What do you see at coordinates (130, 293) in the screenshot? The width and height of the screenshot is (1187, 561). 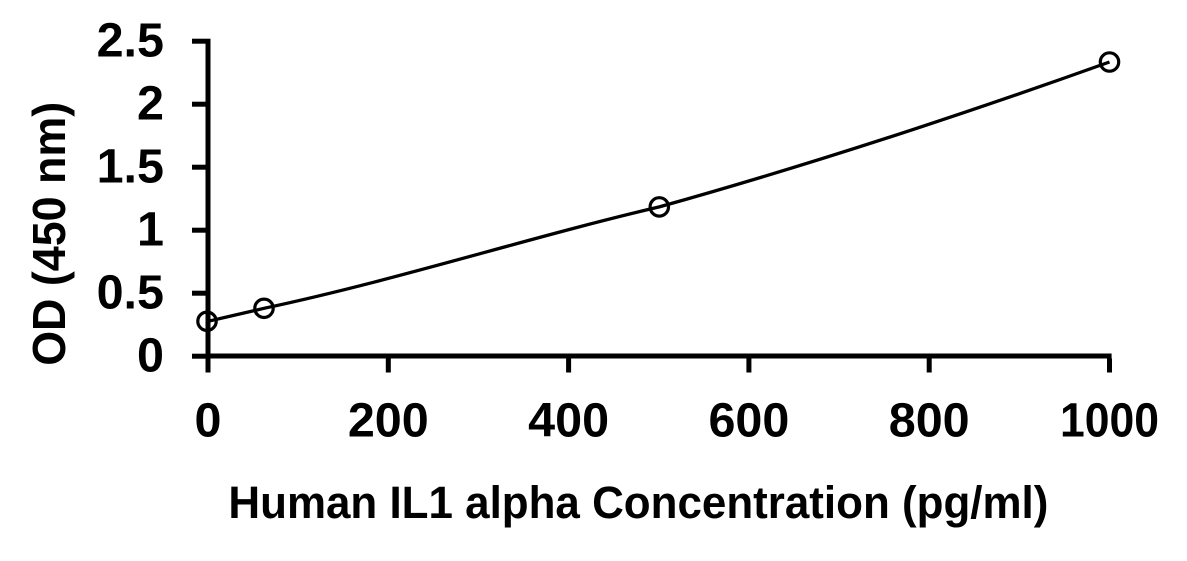 I see `svg-text: 0.5` at bounding box center [130, 293].